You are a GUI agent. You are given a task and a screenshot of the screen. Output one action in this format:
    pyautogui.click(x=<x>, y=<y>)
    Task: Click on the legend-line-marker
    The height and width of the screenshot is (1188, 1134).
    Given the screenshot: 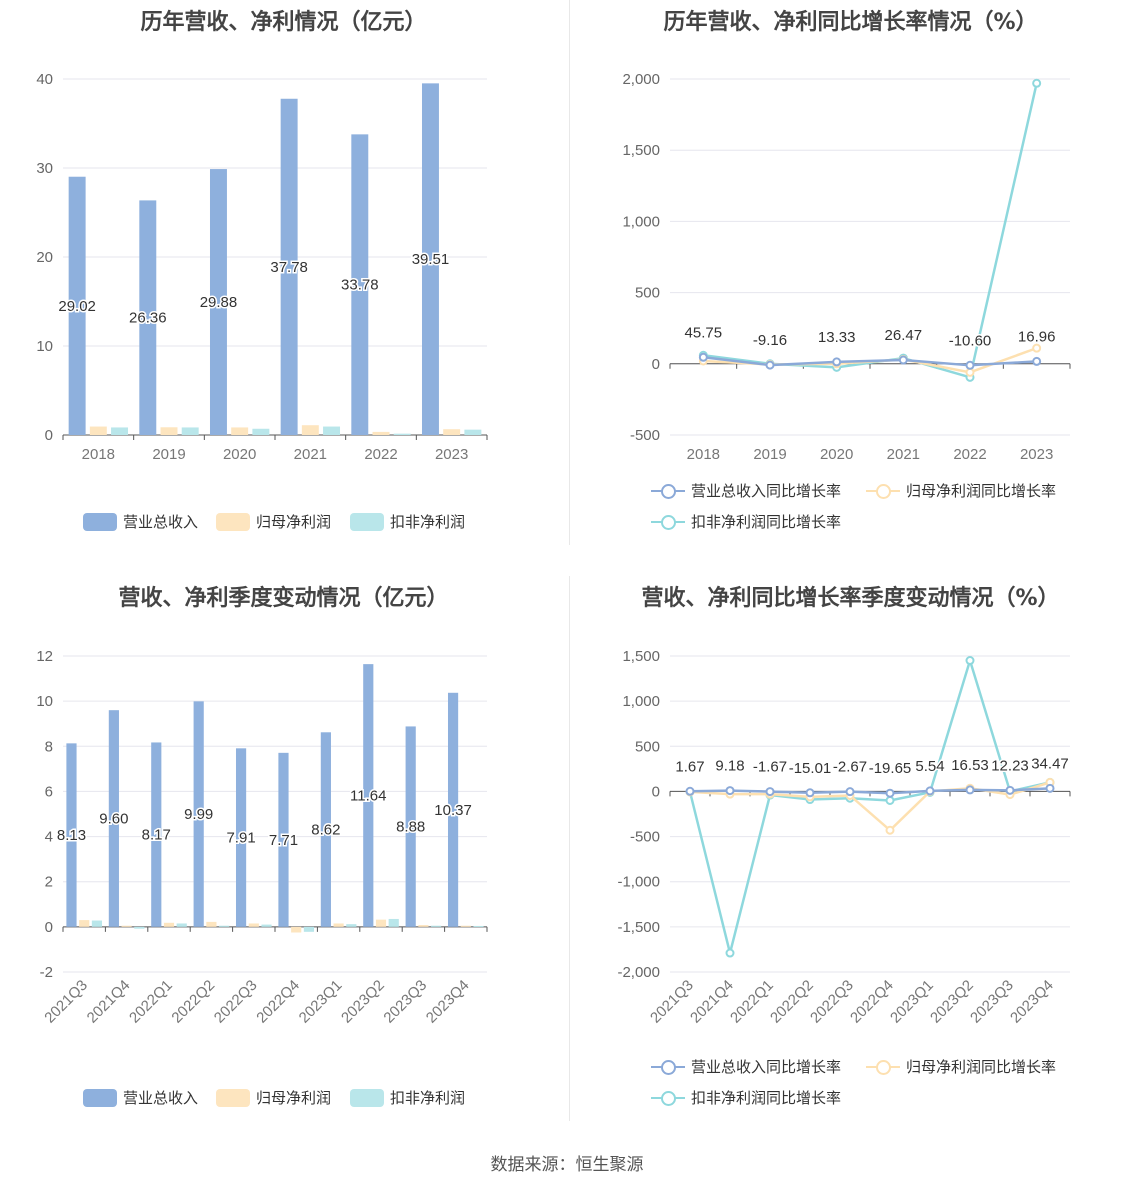 What is the action you would take?
    pyautogui.click(x=668, y=522)
    